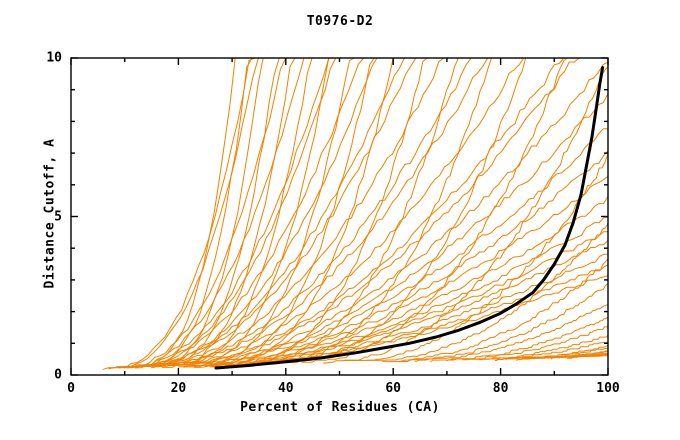 This screenshot has height=440, width=680. What do you see at coordinates (500, 388) in the screenshot?
I see `x-tick-label: 80` at bounding box center [500, 388].